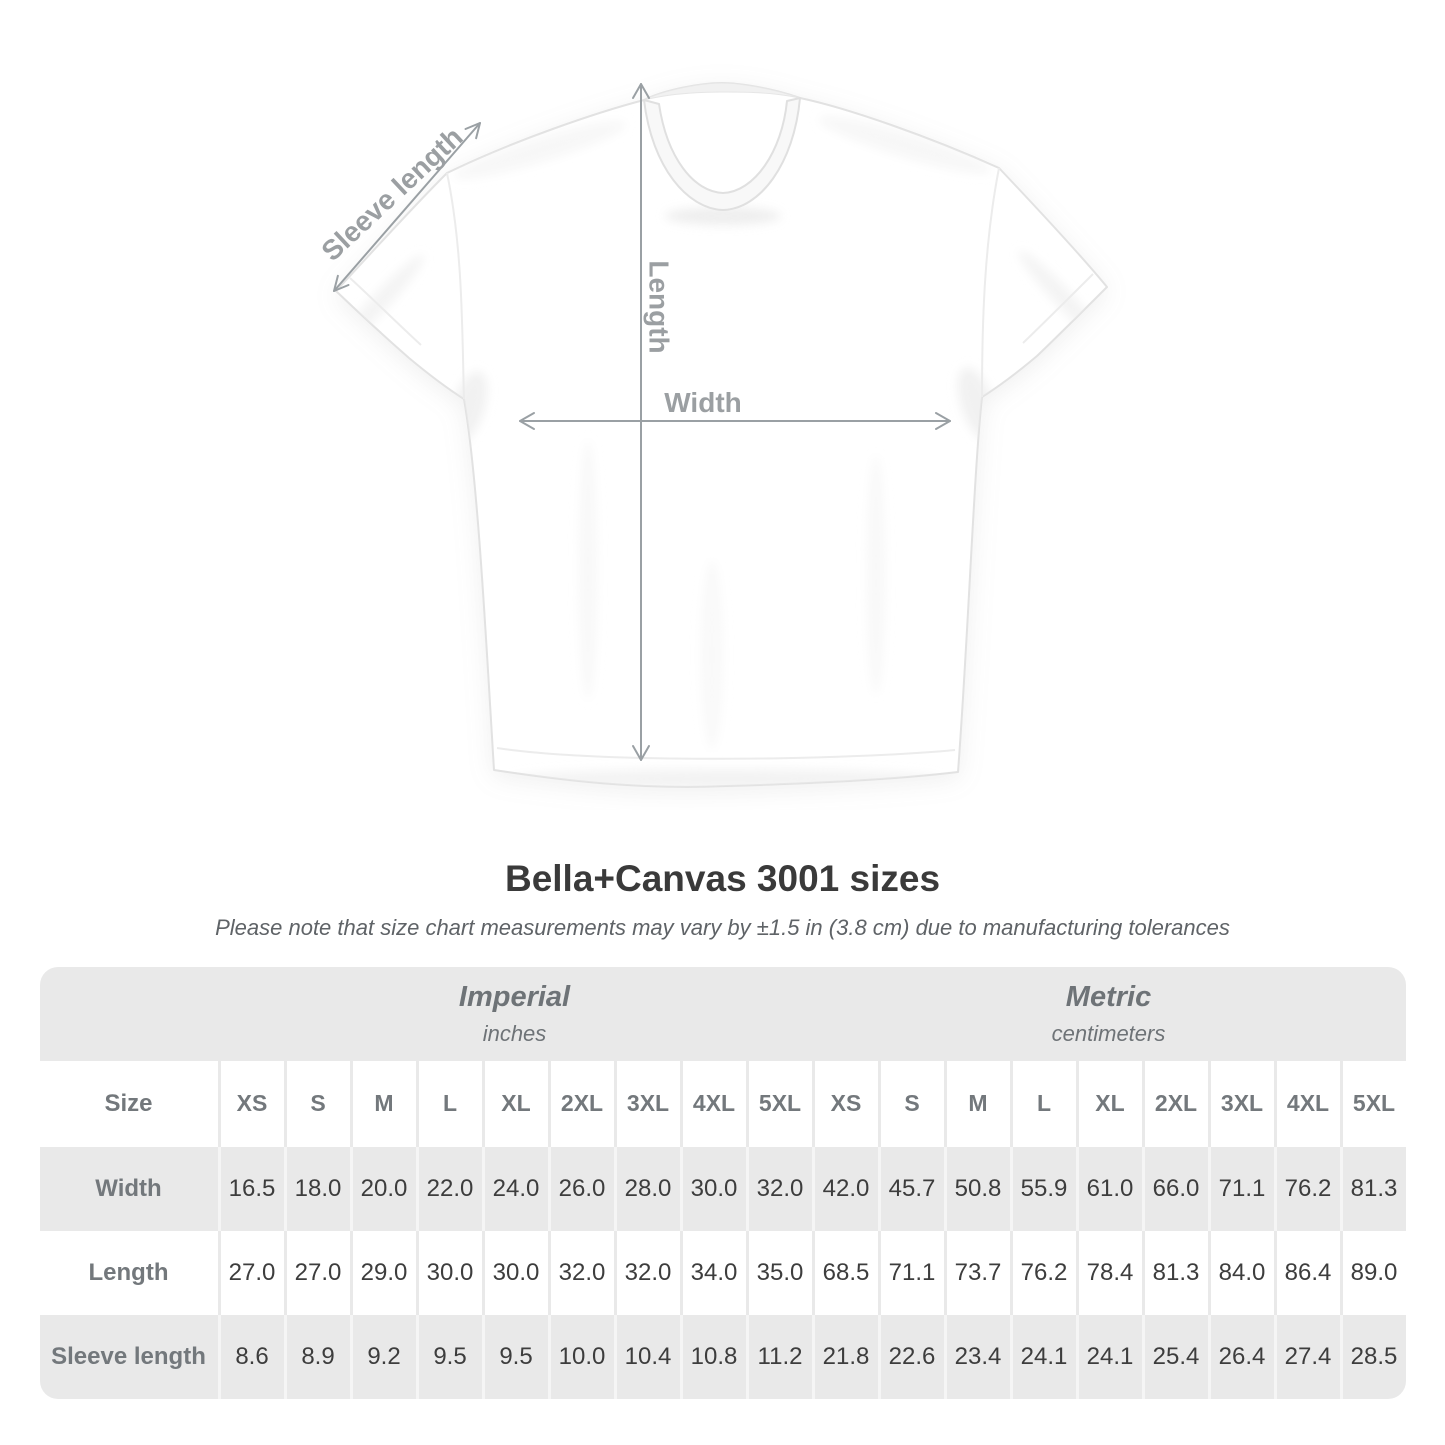  What do you see at coordinates (712, 1356) in the screenshot?
I see `value-cell: 10.8` at bounding box center [712, 1356].